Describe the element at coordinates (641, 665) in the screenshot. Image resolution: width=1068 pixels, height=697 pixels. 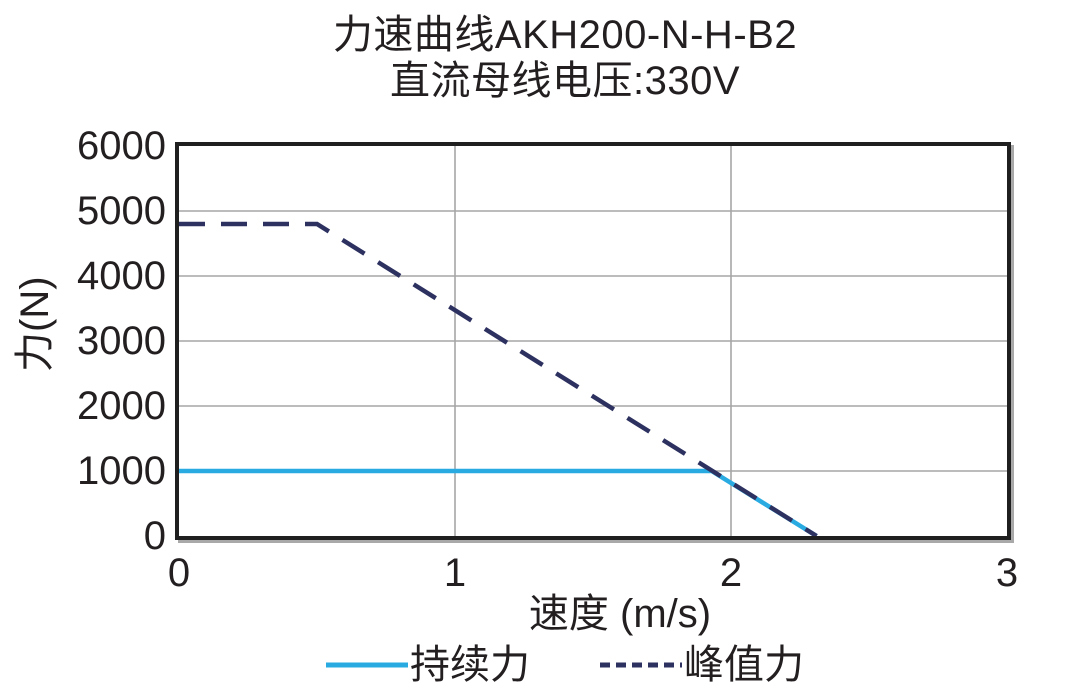
I see `peak-force-legend-line-icon` at that location.